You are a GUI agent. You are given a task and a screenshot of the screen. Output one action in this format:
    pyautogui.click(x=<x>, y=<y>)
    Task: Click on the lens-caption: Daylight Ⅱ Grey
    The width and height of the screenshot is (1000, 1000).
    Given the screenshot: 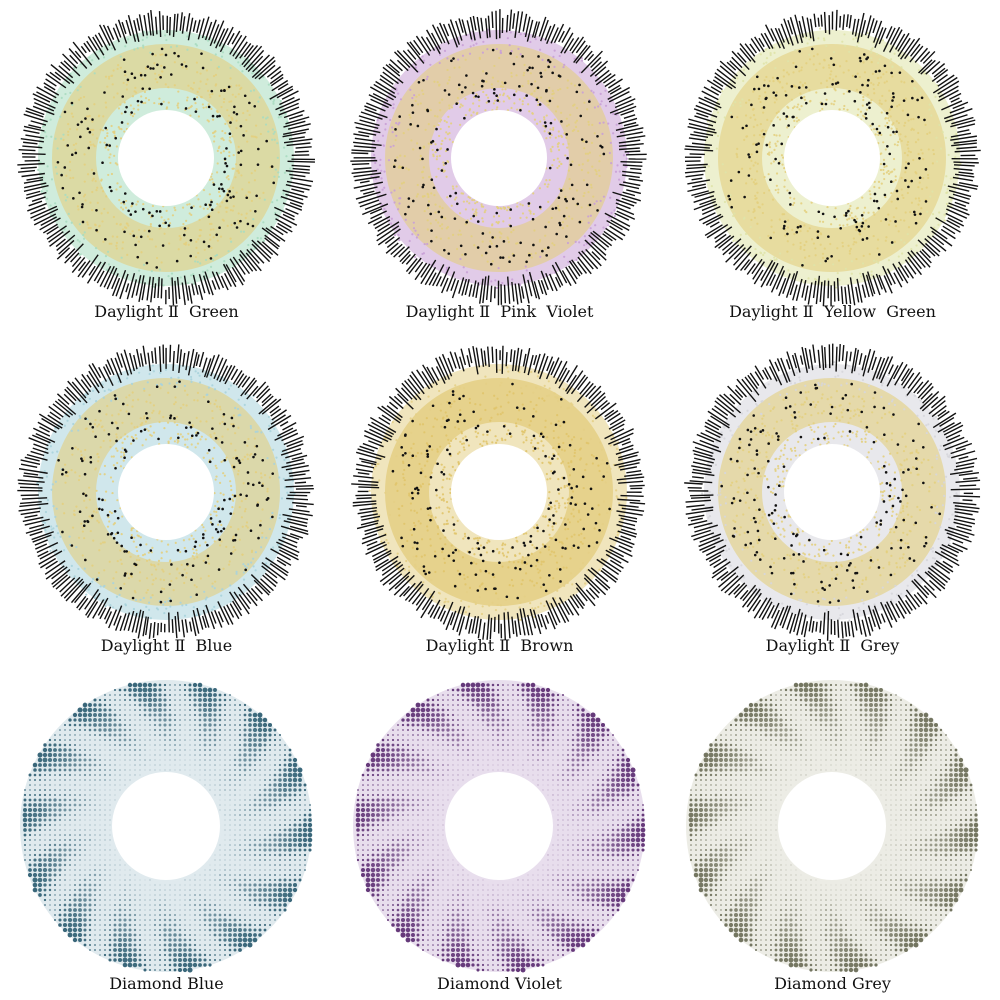 What is the action you would take?
    pyautogui.click(x=832, y=645)
    